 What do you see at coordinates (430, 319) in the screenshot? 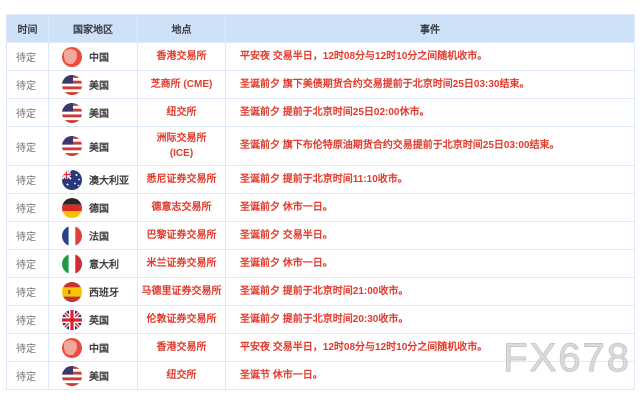
I see `event-cell: 圣诞前夕 提前于北京时间20:30收市。` at bounding box center [430, 319].